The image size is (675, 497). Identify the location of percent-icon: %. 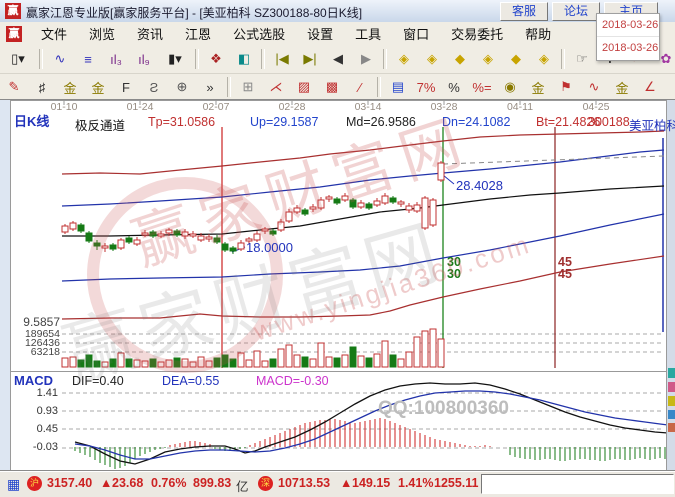
(454, 87).